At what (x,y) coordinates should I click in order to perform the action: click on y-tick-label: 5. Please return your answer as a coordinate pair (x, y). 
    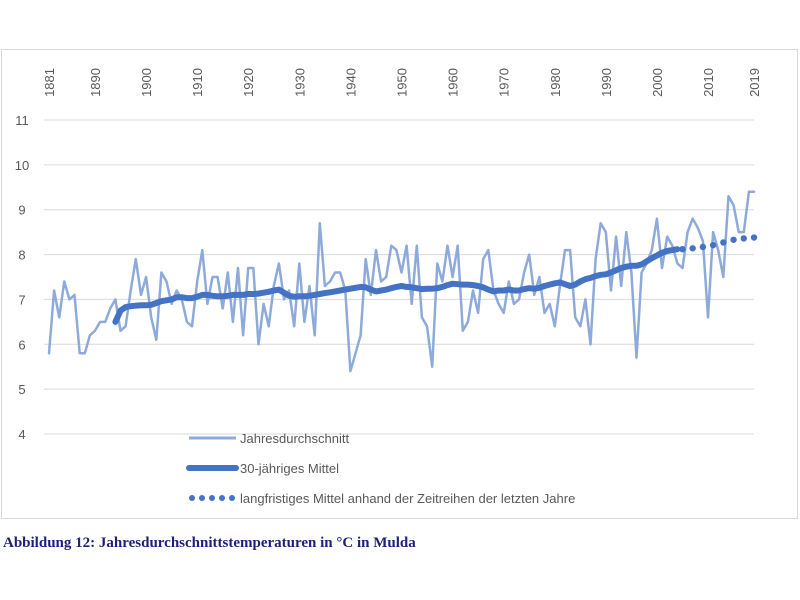
    Looking at the image, I should click on (21, 389).